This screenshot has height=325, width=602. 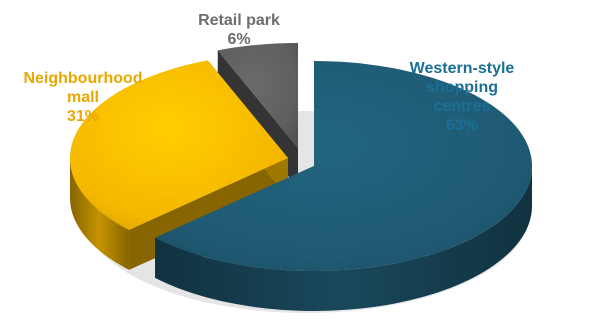 What do you see at coordinates (239, 39) in the screenshot?
I see `slice-value-label: 6%` at bounding box center [239, 39].